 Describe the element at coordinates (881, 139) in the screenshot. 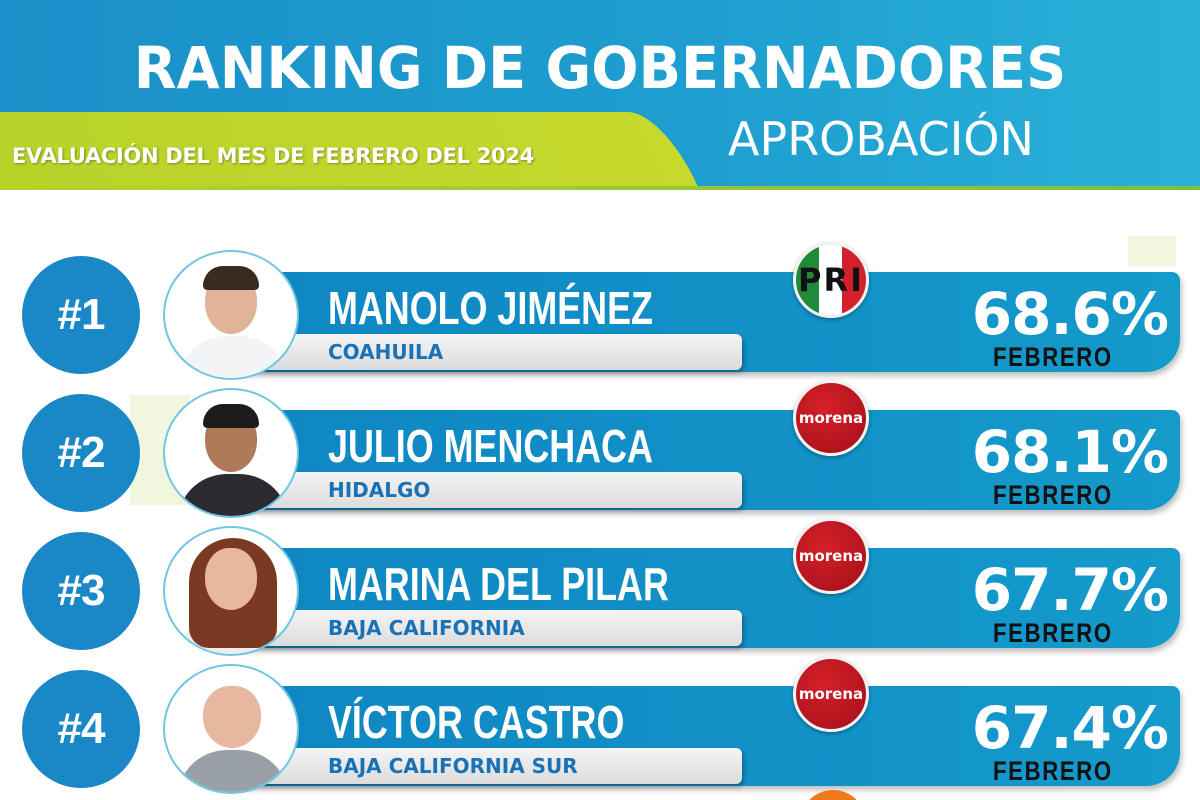

I see `section-label: APROBACIÓN` at that location.